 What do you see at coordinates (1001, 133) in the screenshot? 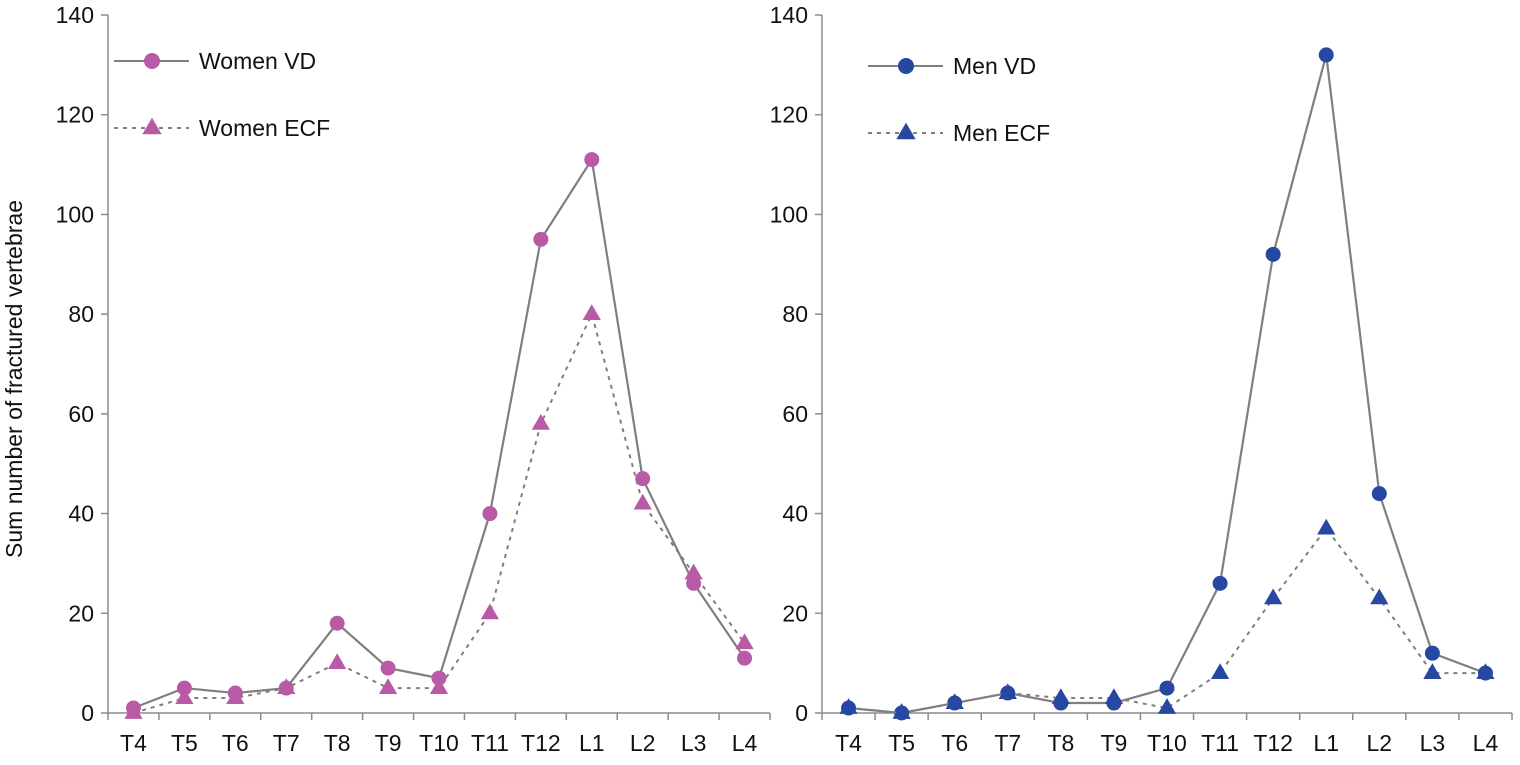
I see `legend-label: Men ECF` at bounding box center [1001, 133].